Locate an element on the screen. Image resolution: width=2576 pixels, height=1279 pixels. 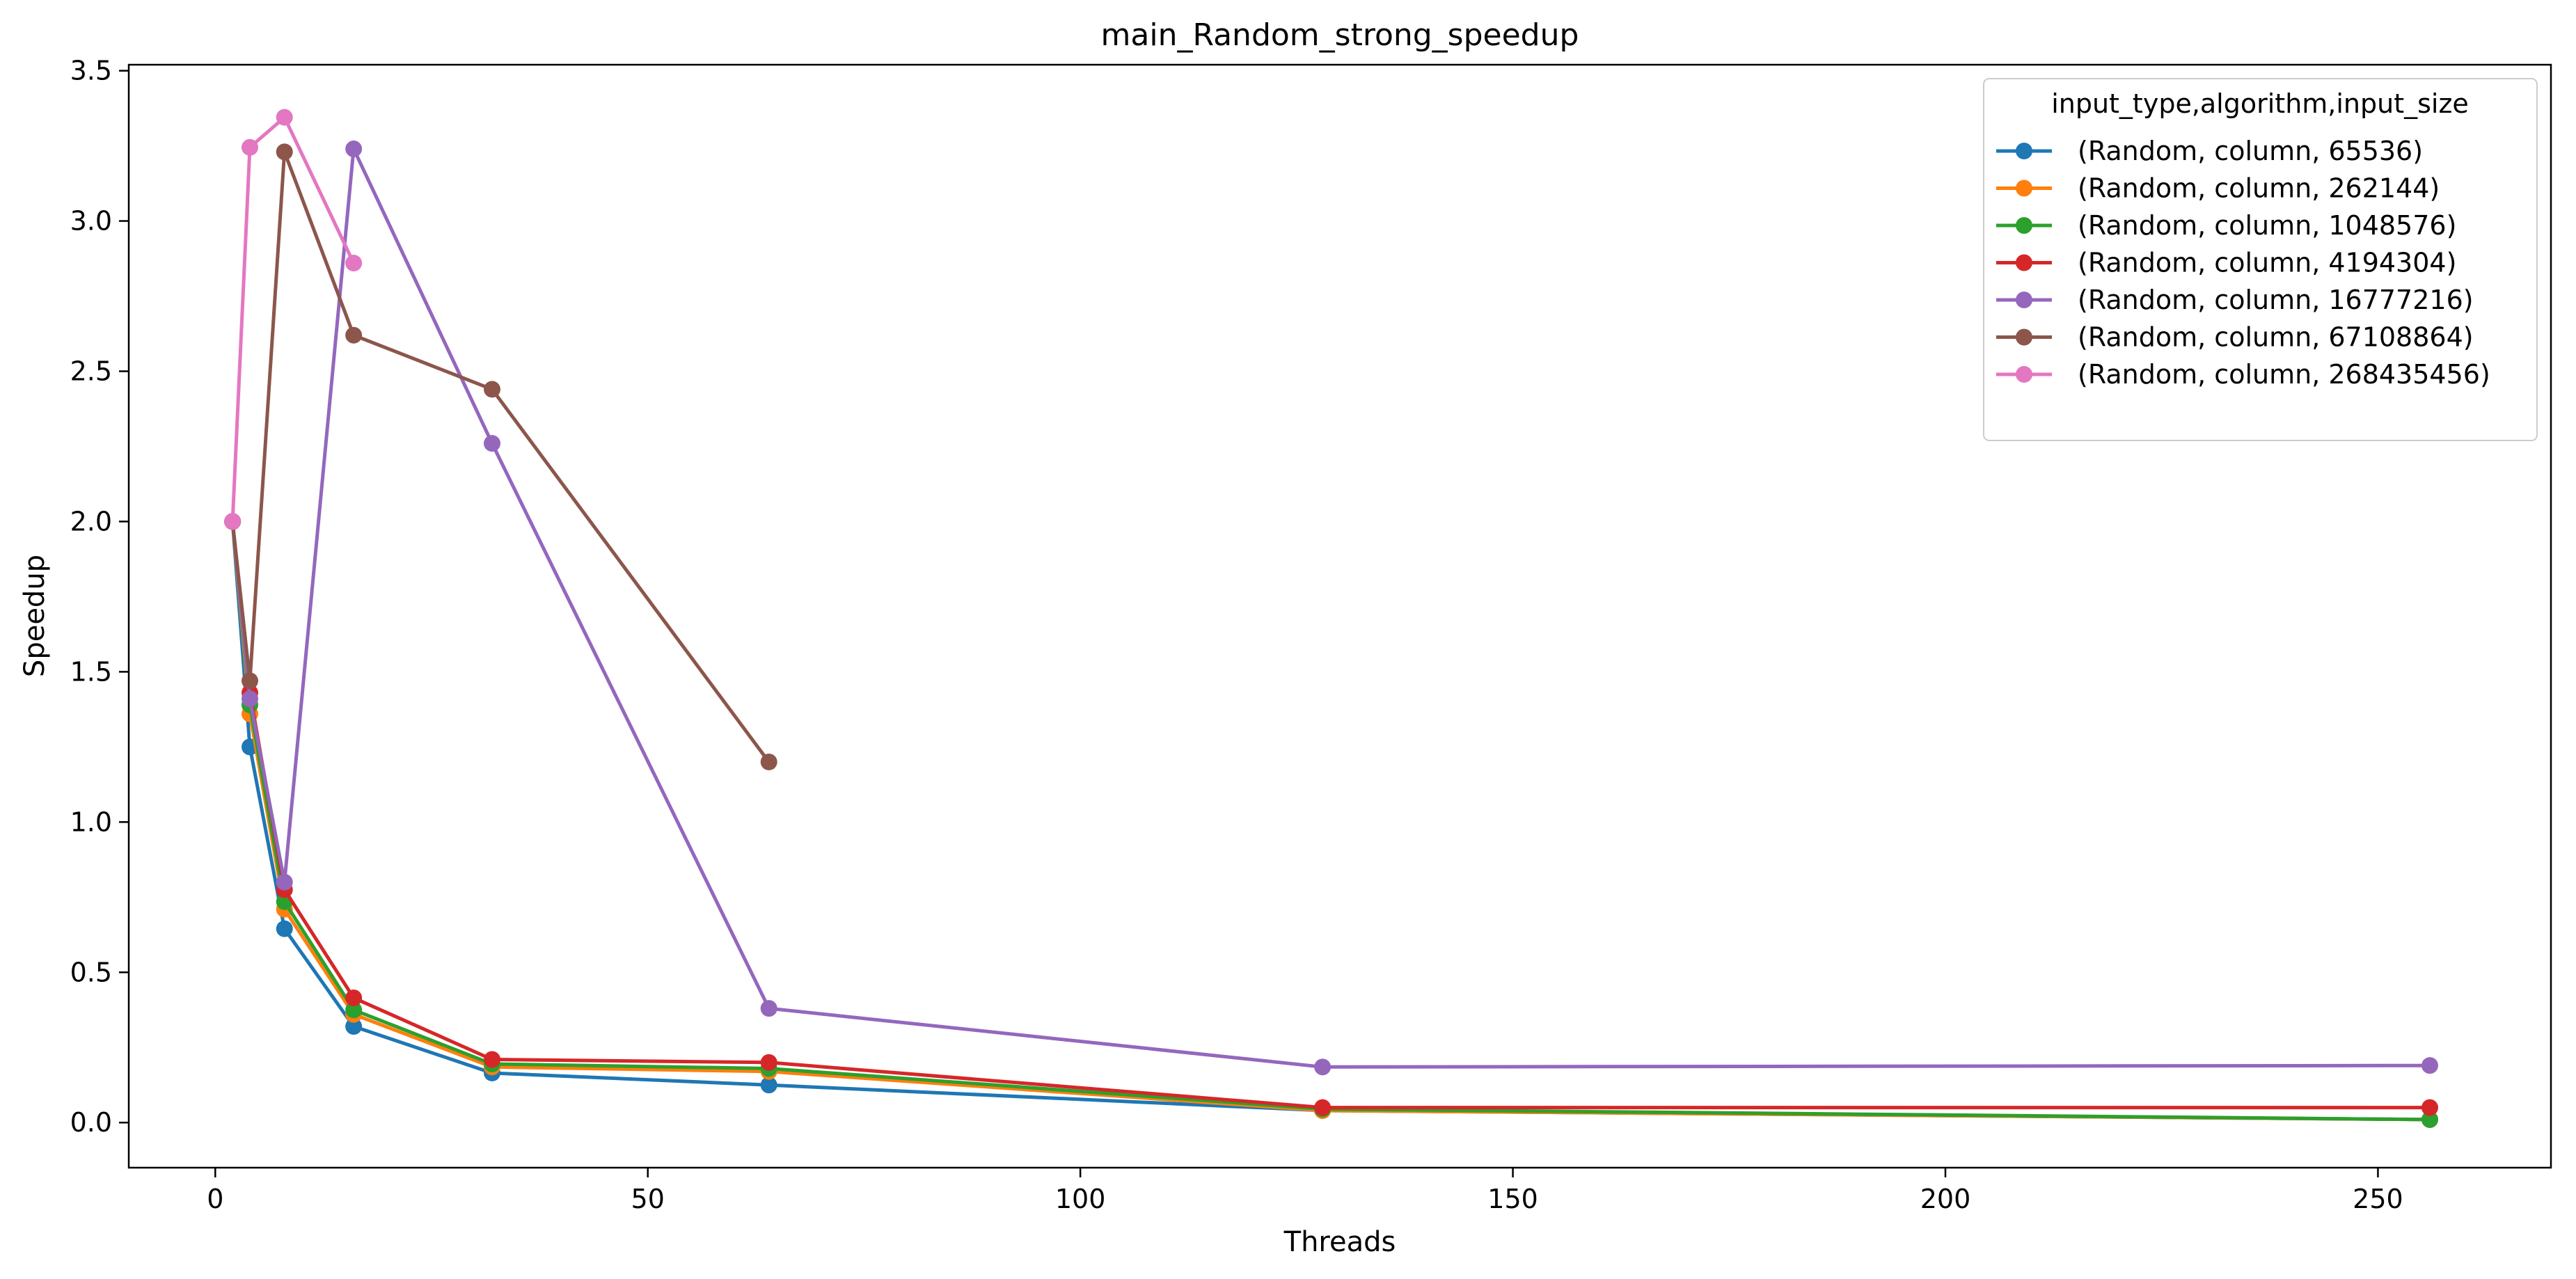
legend-label: (Random, column, 16777216) is located at coordinates (2276, 300).